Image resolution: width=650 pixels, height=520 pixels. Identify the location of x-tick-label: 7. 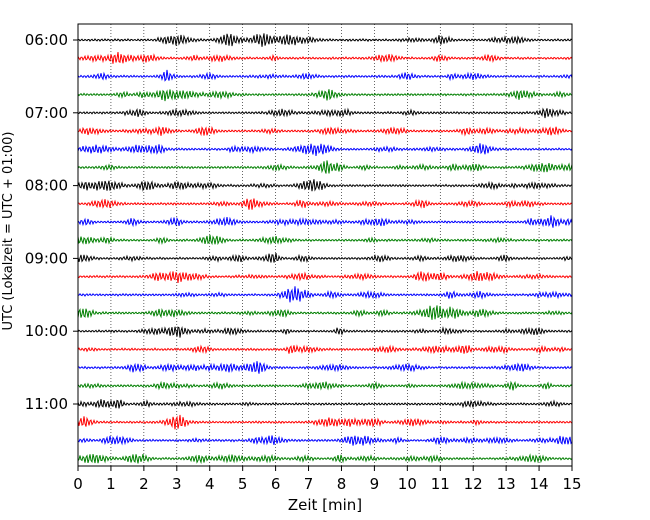
(309, 484).